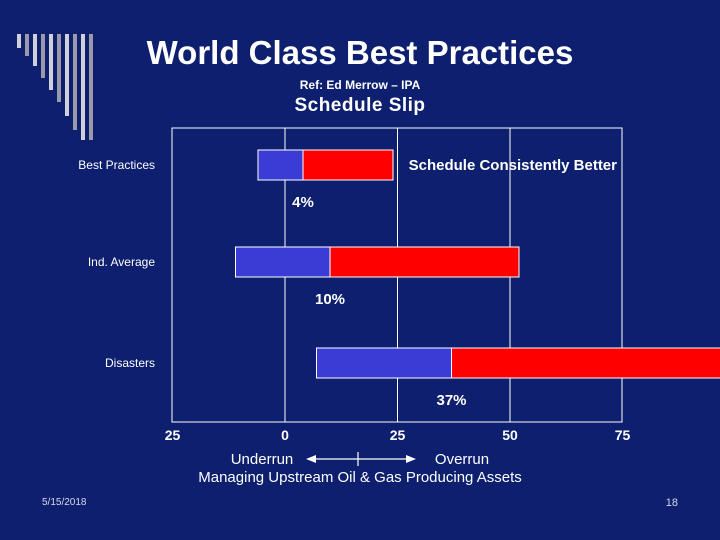 The width and height of the screenshot is (720, 540). What do you see at coordinates (462, 459) in the screenshot?
I see `overrun-label: Overrun` at bounding box center [462, 459].